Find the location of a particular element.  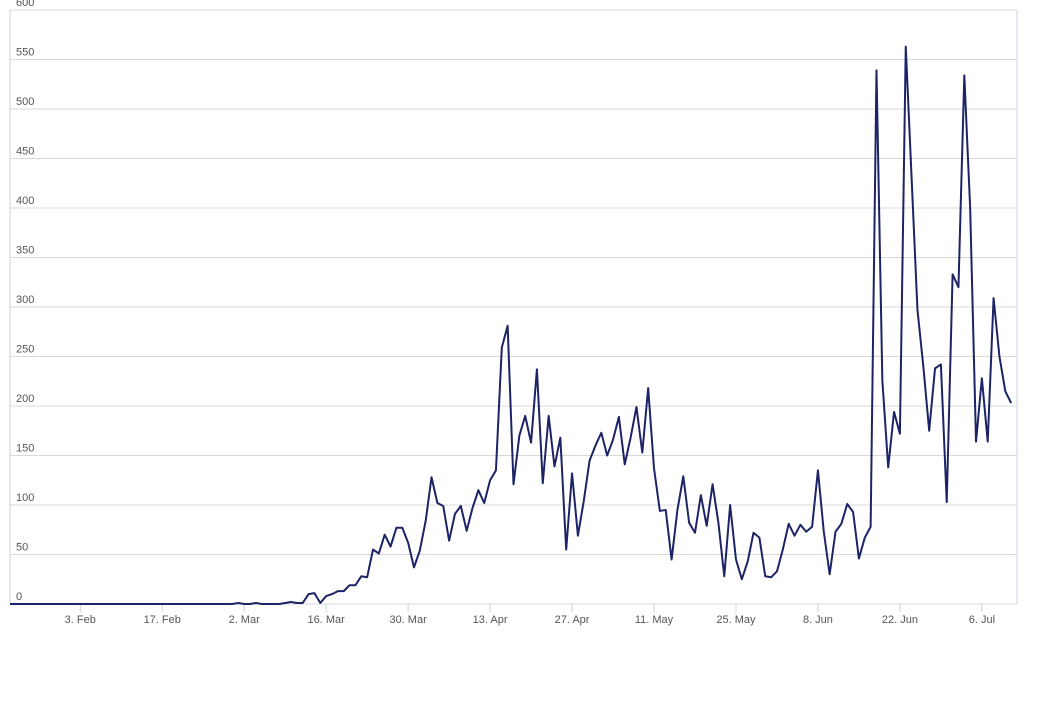

x-tick-label: 6. Jul is located at coordinates (982, 620).